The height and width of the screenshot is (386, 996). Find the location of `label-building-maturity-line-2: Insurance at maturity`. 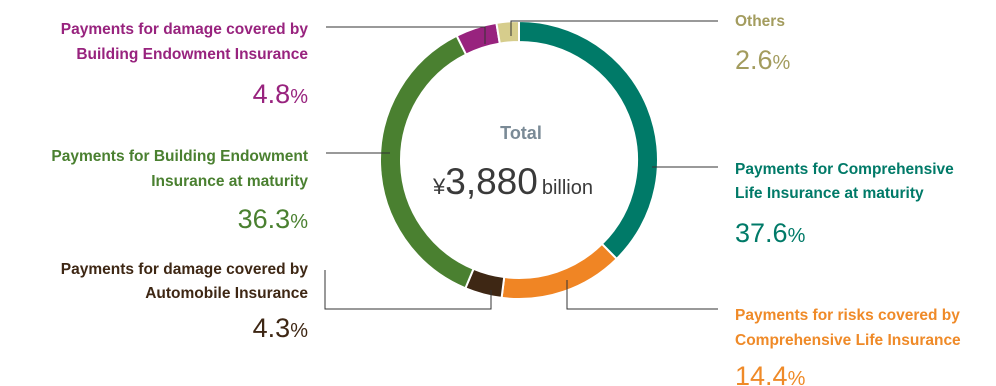

label-building-maturity-line-2: Insurance at maturity is located at coordinates (229, 181).